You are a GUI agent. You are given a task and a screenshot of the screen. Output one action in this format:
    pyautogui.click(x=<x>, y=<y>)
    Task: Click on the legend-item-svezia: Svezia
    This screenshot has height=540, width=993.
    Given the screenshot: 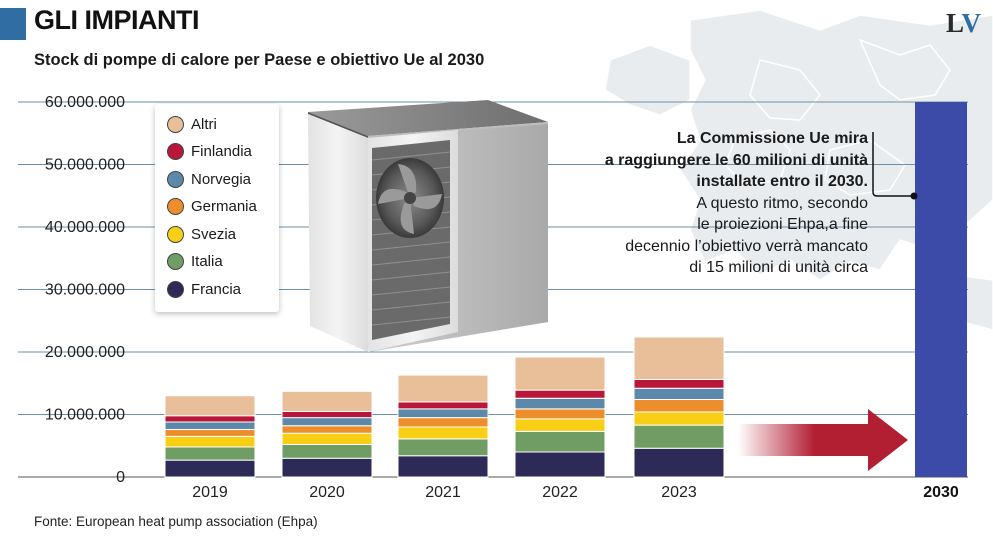 What is the action you would take?
    pyautogui.click(x=201, y=234)
    